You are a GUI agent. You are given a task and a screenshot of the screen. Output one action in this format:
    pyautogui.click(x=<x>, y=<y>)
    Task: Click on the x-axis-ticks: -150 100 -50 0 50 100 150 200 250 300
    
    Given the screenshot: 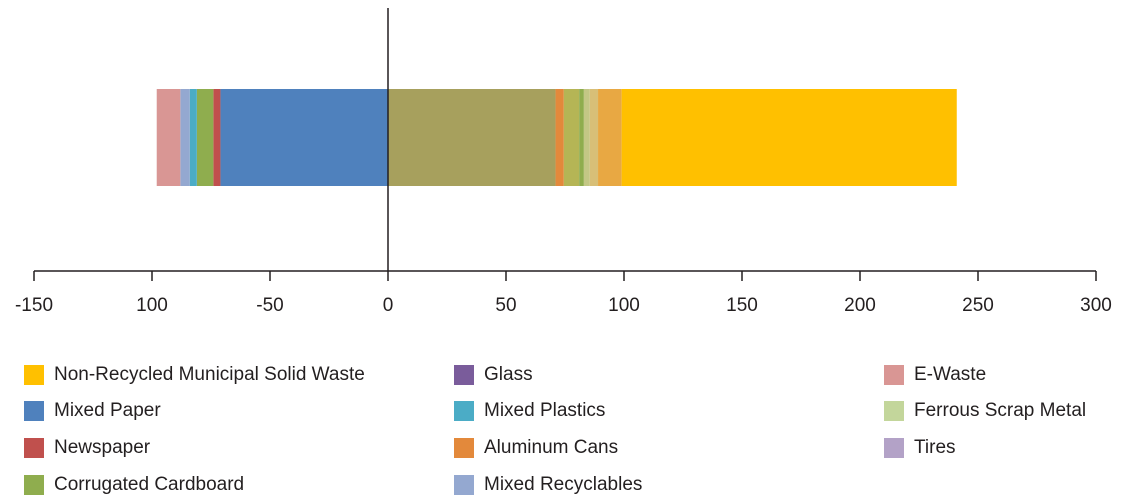 What is the action you would take?
    pyautogui.click(x=563, y=293)
    